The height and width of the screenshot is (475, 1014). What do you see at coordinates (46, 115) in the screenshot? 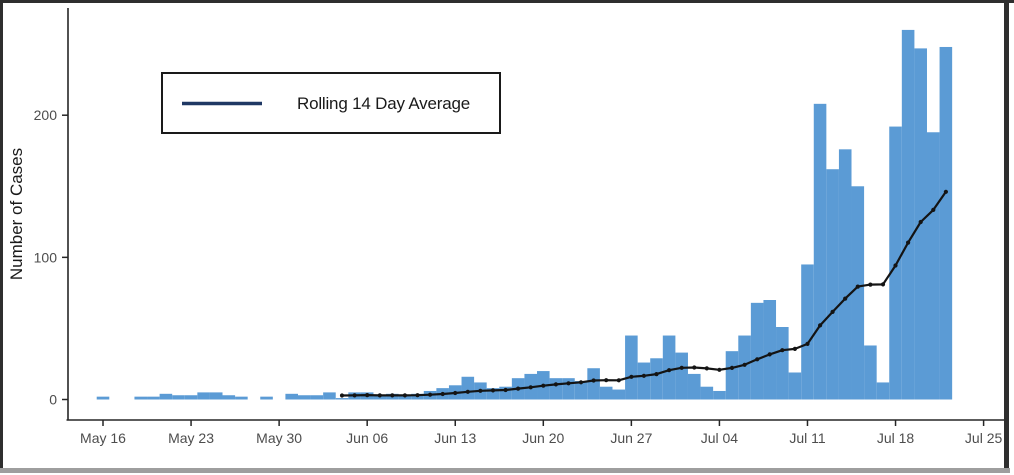
I see `y-tick-label: 200` at bounding box center [46, 115].